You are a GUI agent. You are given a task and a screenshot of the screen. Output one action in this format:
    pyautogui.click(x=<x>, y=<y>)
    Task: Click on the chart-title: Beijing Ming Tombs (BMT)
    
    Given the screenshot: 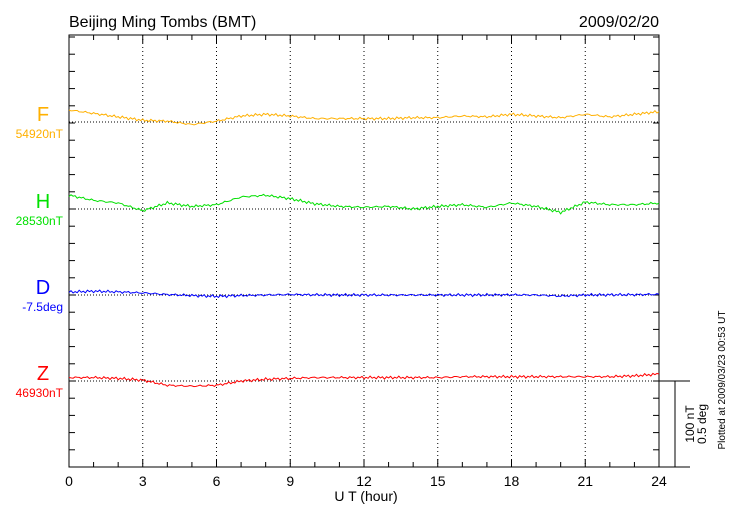 What is the action you would take?
    pyautogui.click(x=162, y=22)
    